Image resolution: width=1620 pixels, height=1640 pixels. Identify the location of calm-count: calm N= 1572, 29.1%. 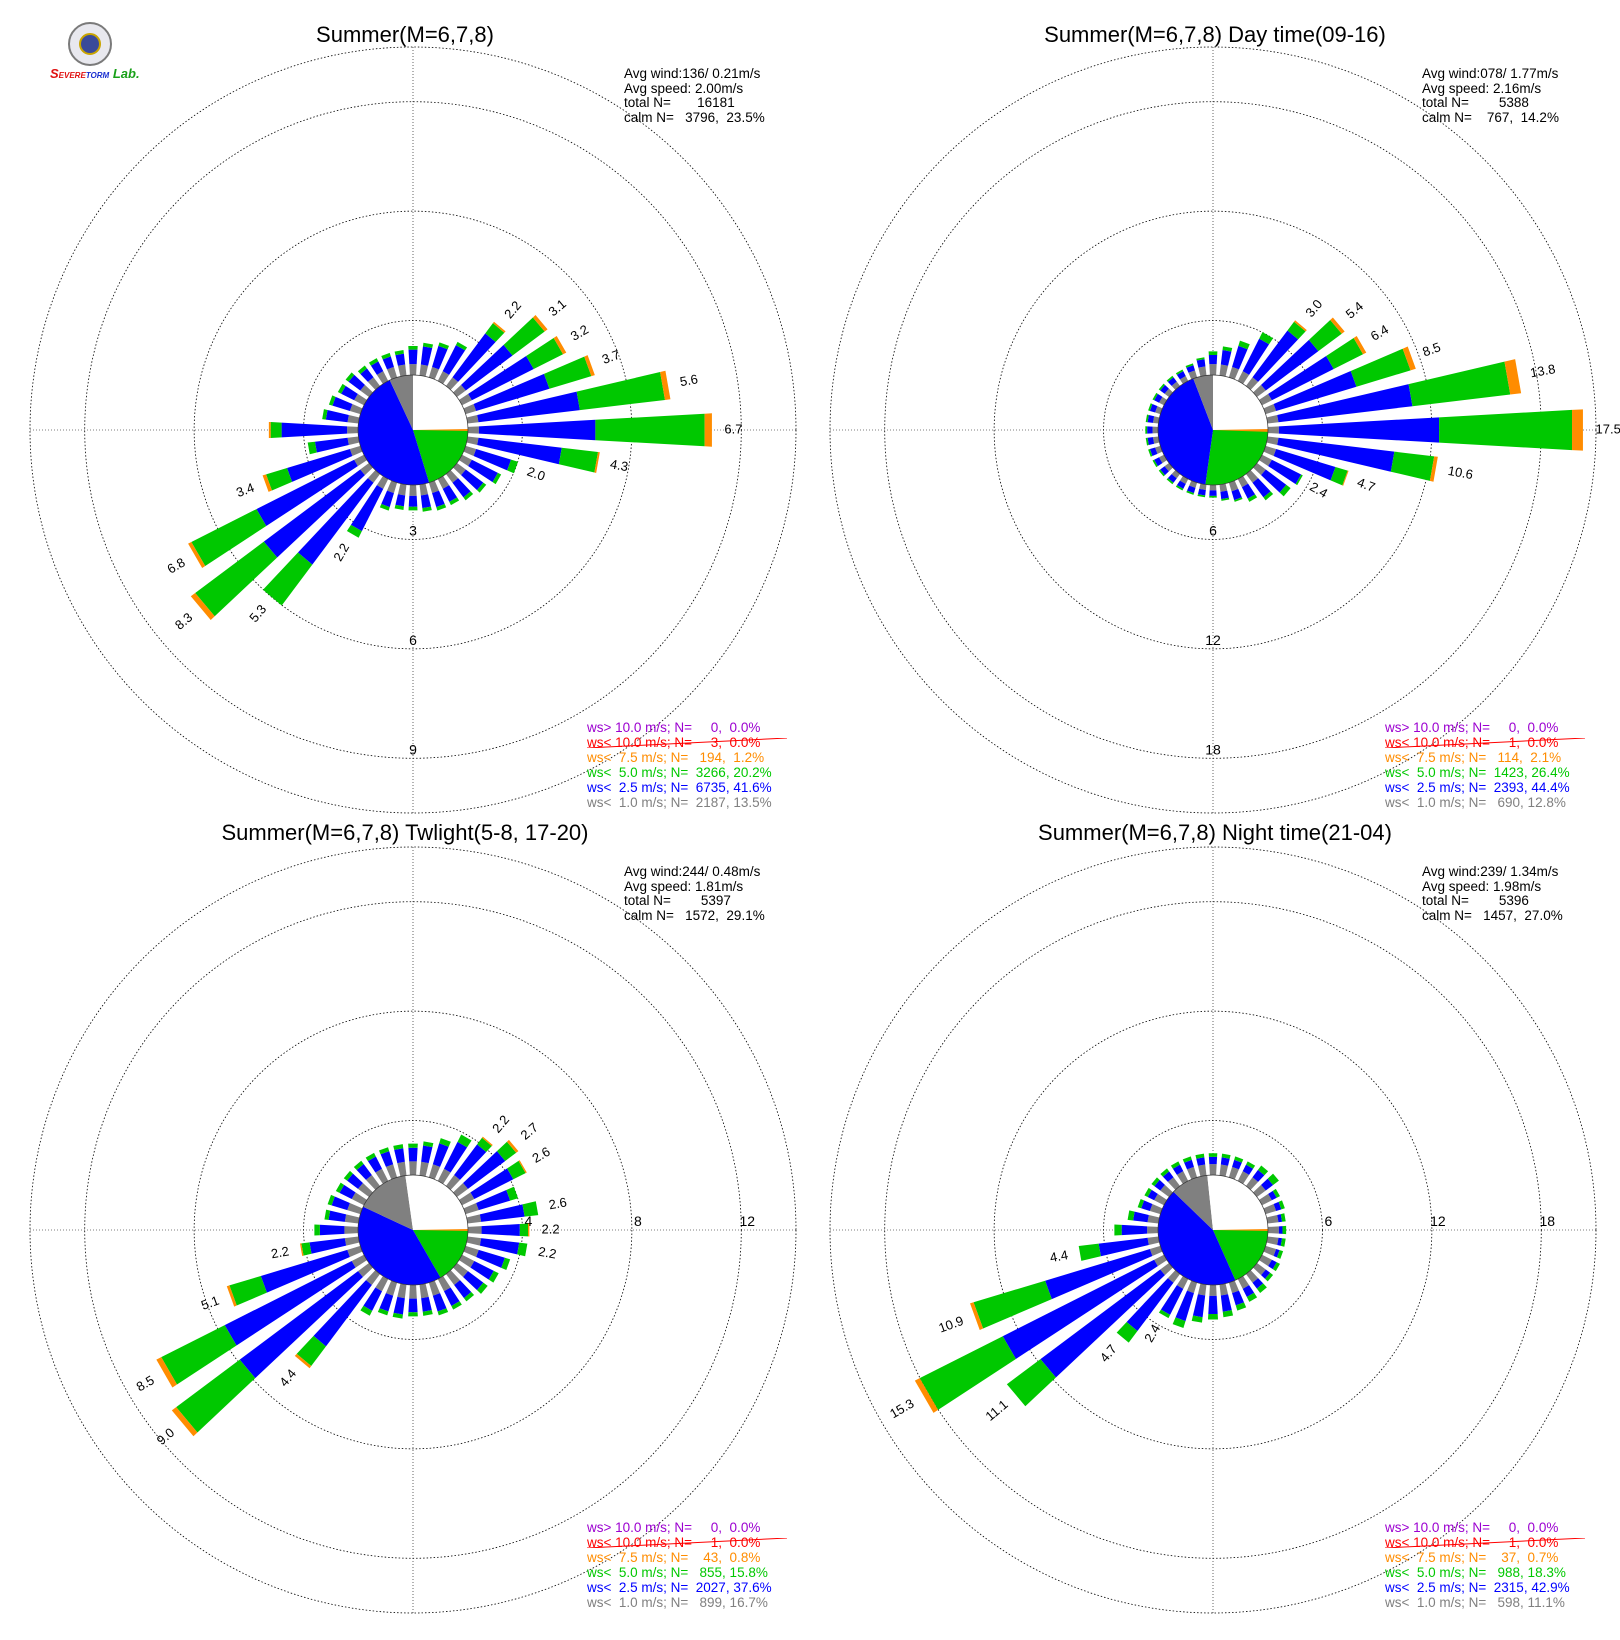
(694, 915).